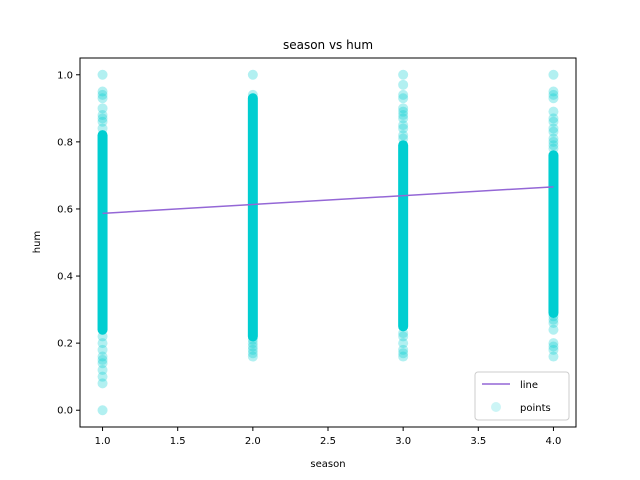  What do you see at coordinates (65, 142) in the screenshot?
I see `y-tick-label: 0.8` at bounding box center [65, 142].